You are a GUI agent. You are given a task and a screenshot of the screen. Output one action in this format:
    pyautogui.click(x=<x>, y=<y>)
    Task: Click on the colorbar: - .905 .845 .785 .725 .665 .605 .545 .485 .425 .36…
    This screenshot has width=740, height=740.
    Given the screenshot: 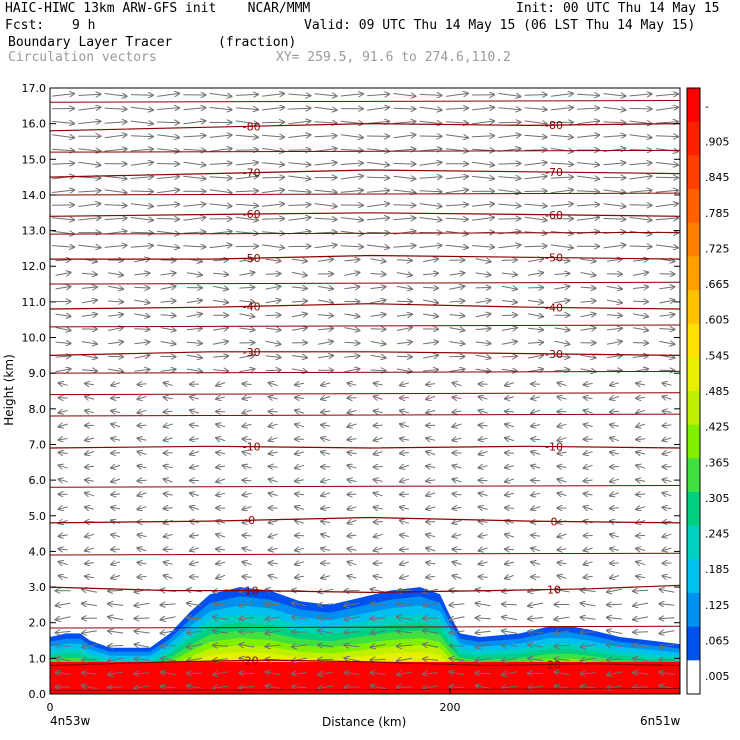 What is the action you would take?
    pyautogui.click(x=708, y=391)
    